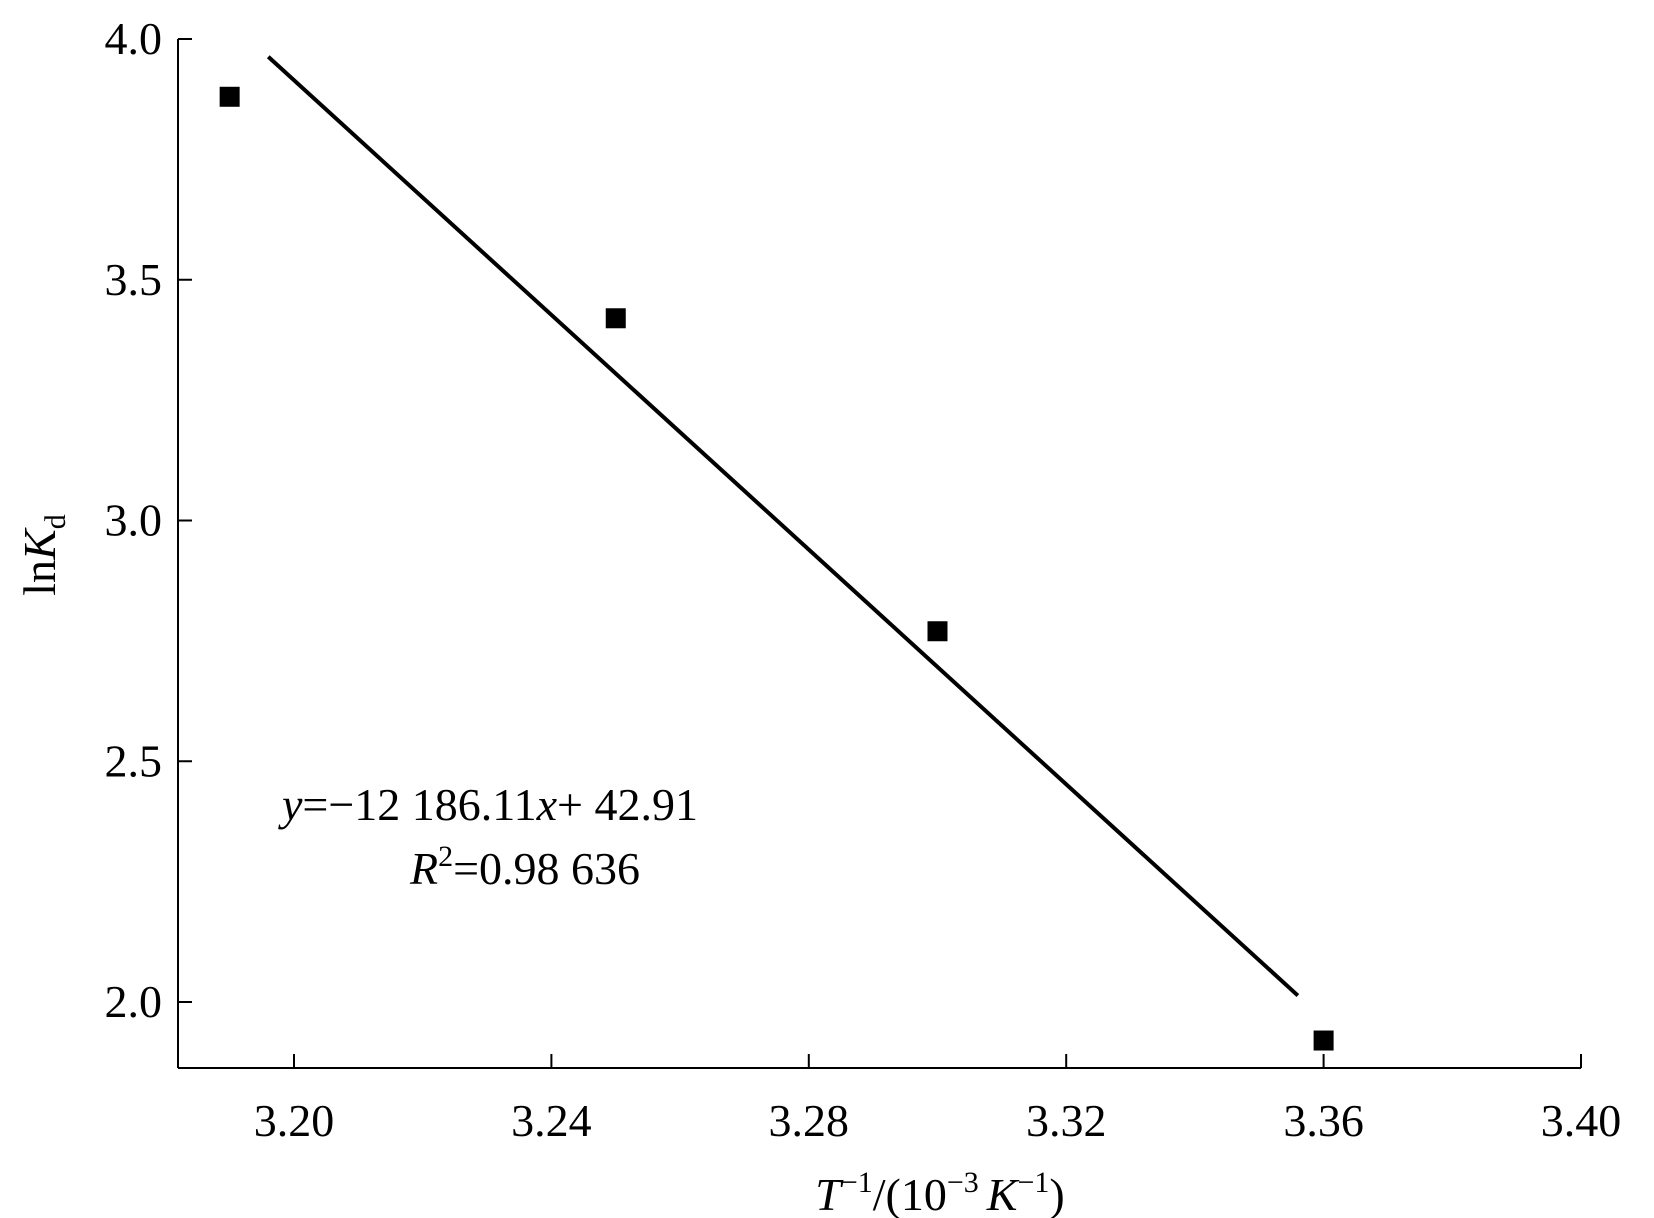 This screenshot has width=1654, height=1218. I want to click on x-axis-title-unit: K, so click(1003, 1193).